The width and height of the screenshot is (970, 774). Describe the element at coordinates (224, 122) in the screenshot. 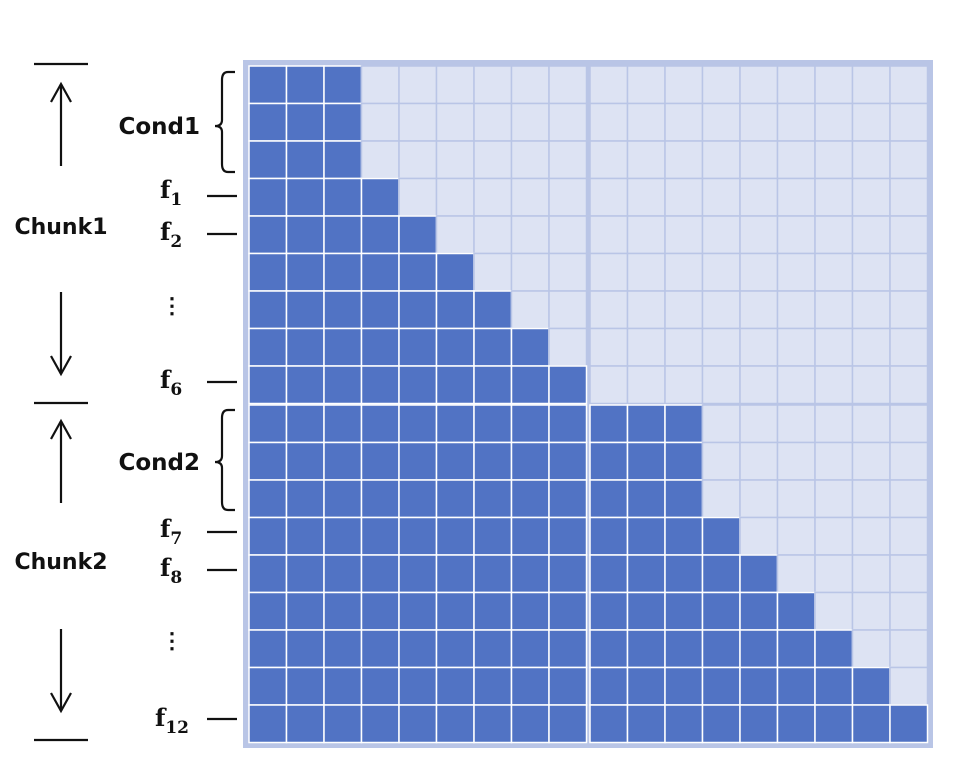

I see `cond1-brace` at that location.